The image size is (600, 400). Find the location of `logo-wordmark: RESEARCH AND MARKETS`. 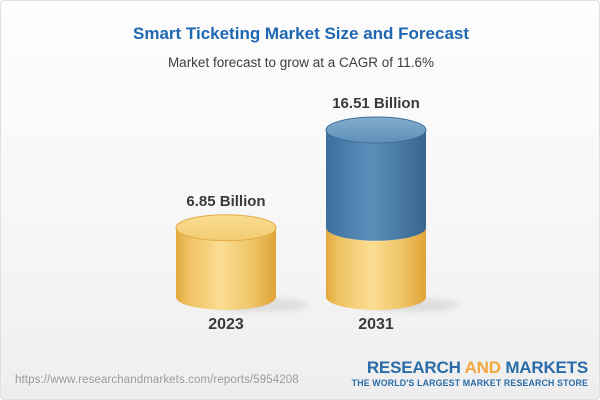

logo-wordmark: RESEARCH AND MARKETS is located at coordinates (470, 367).